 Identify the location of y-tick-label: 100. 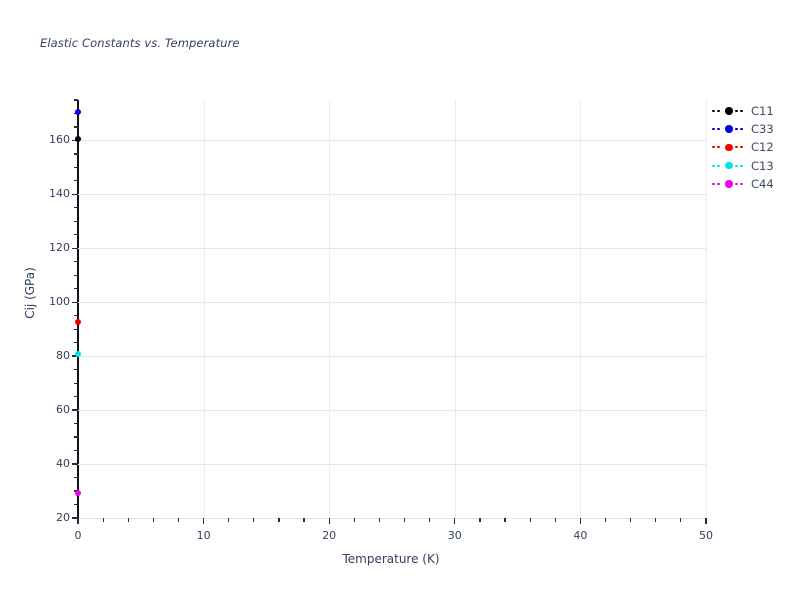
(59, 302).